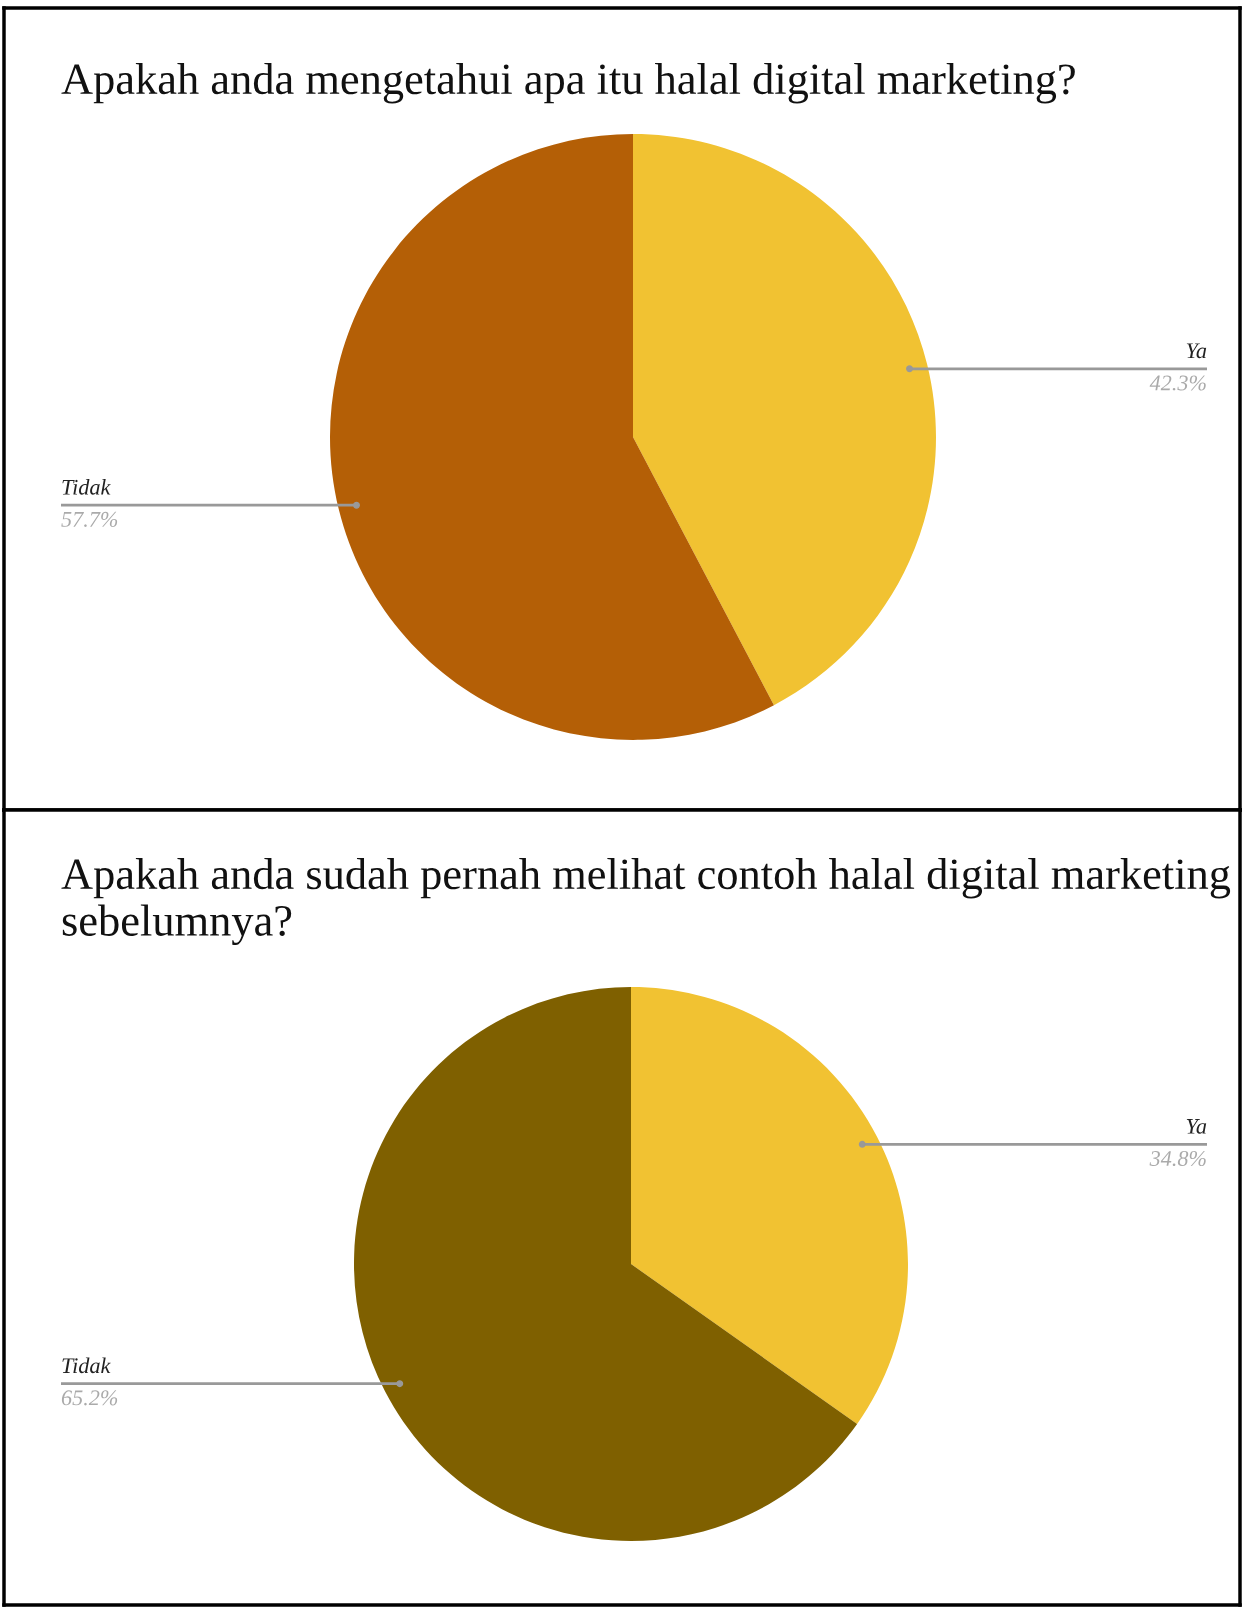 Image resolution: width=1244 pixels, height=1607 pixels. I want to click on data-label: 57.7%, so click(89, 519).